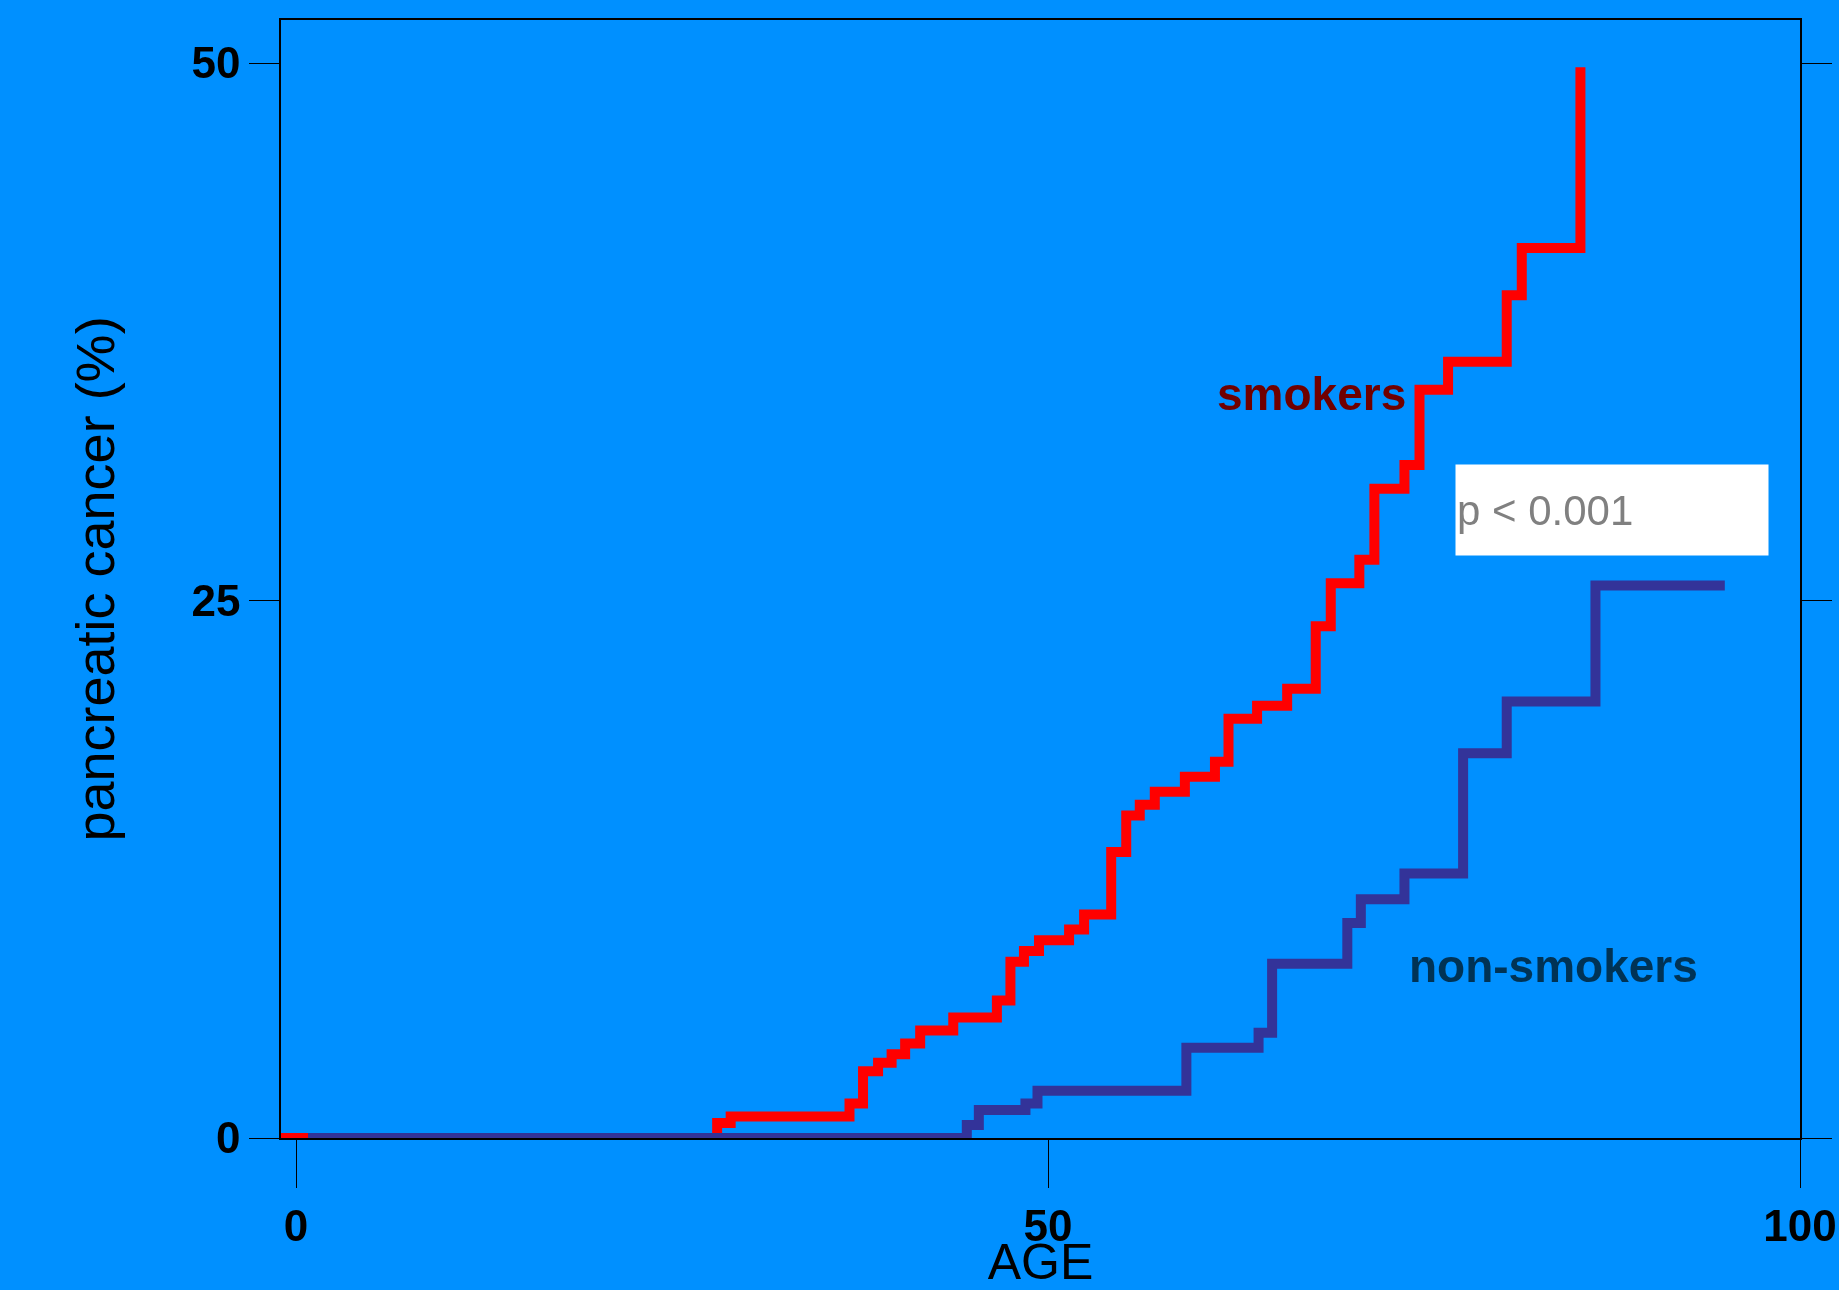 This screenshot has width=1839, height=1290. Describe the element at coordinates (1800, 1225) in the screenshot. I see `x-tick-label: 100` at that location.